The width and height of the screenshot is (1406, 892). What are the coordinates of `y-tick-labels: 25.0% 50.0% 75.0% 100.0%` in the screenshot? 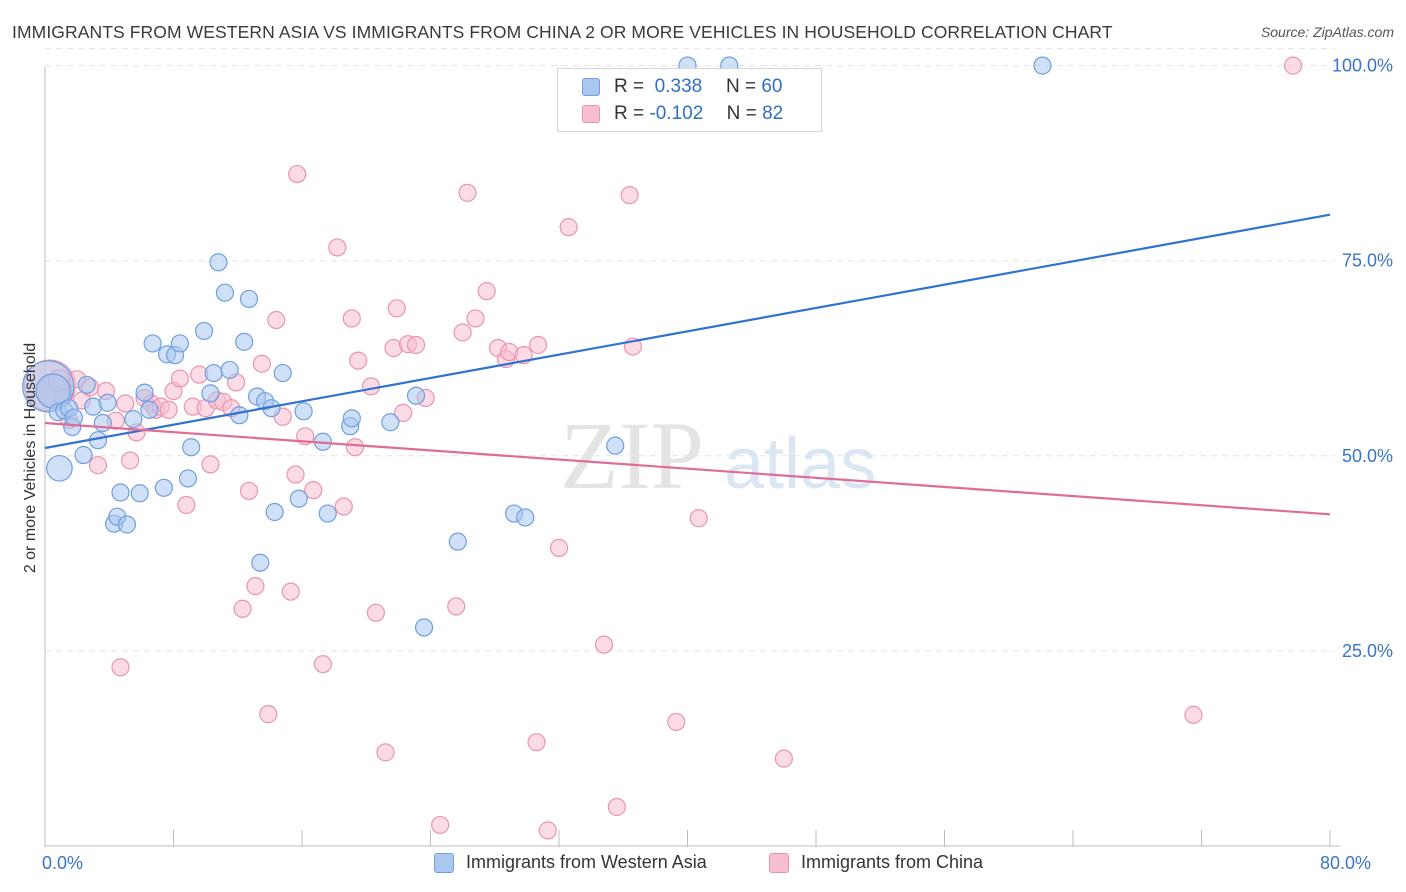 It's located at (1362, 358).